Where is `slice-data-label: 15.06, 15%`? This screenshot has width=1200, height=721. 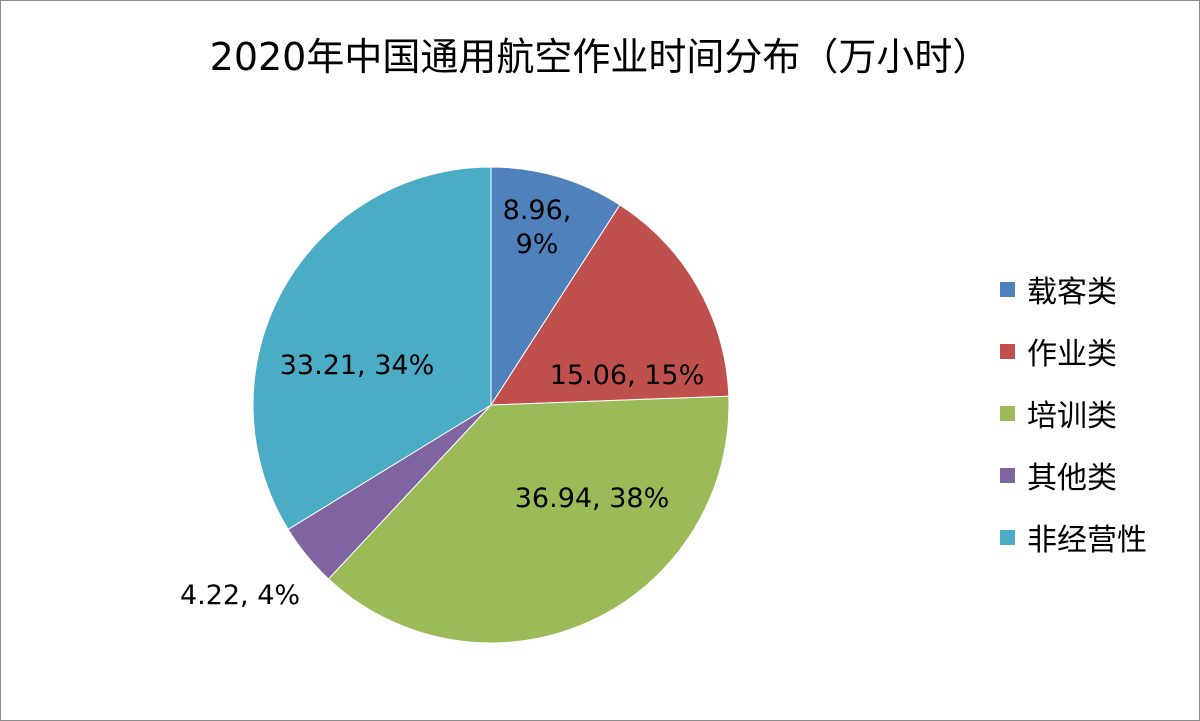 slice-data-label: 15.06, 15% is located at coordinates (627, 375).